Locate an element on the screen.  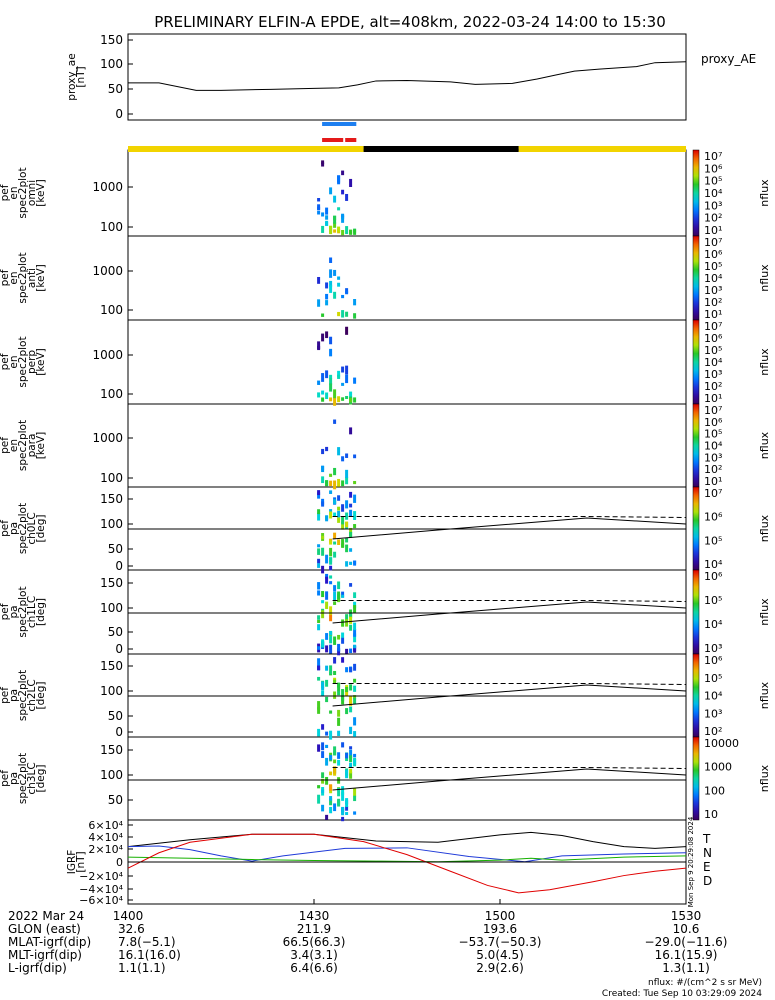
footer-value: 2.9(2.6) is located at coordinates (500, 968).